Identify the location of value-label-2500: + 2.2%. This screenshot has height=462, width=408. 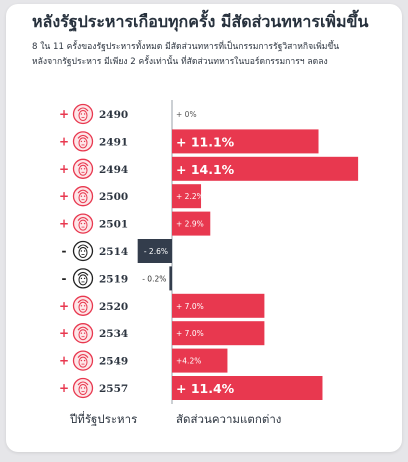
(190, 196).